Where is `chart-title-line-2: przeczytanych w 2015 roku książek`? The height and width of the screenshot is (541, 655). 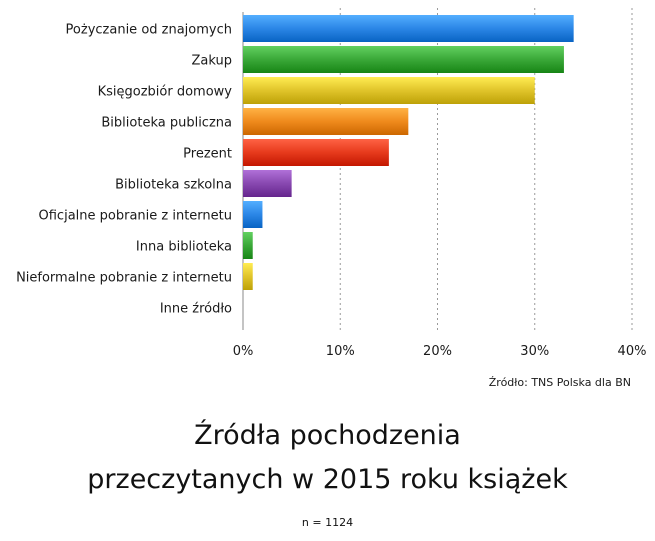
chart-title-line-2: przeczytanych w 2015 roku książek is located at coordinates (327, 479).